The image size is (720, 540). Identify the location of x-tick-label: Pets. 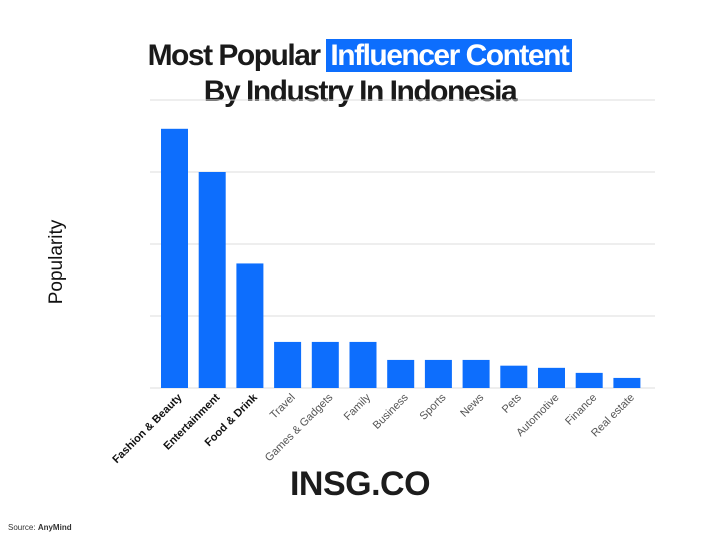
(512, 403).